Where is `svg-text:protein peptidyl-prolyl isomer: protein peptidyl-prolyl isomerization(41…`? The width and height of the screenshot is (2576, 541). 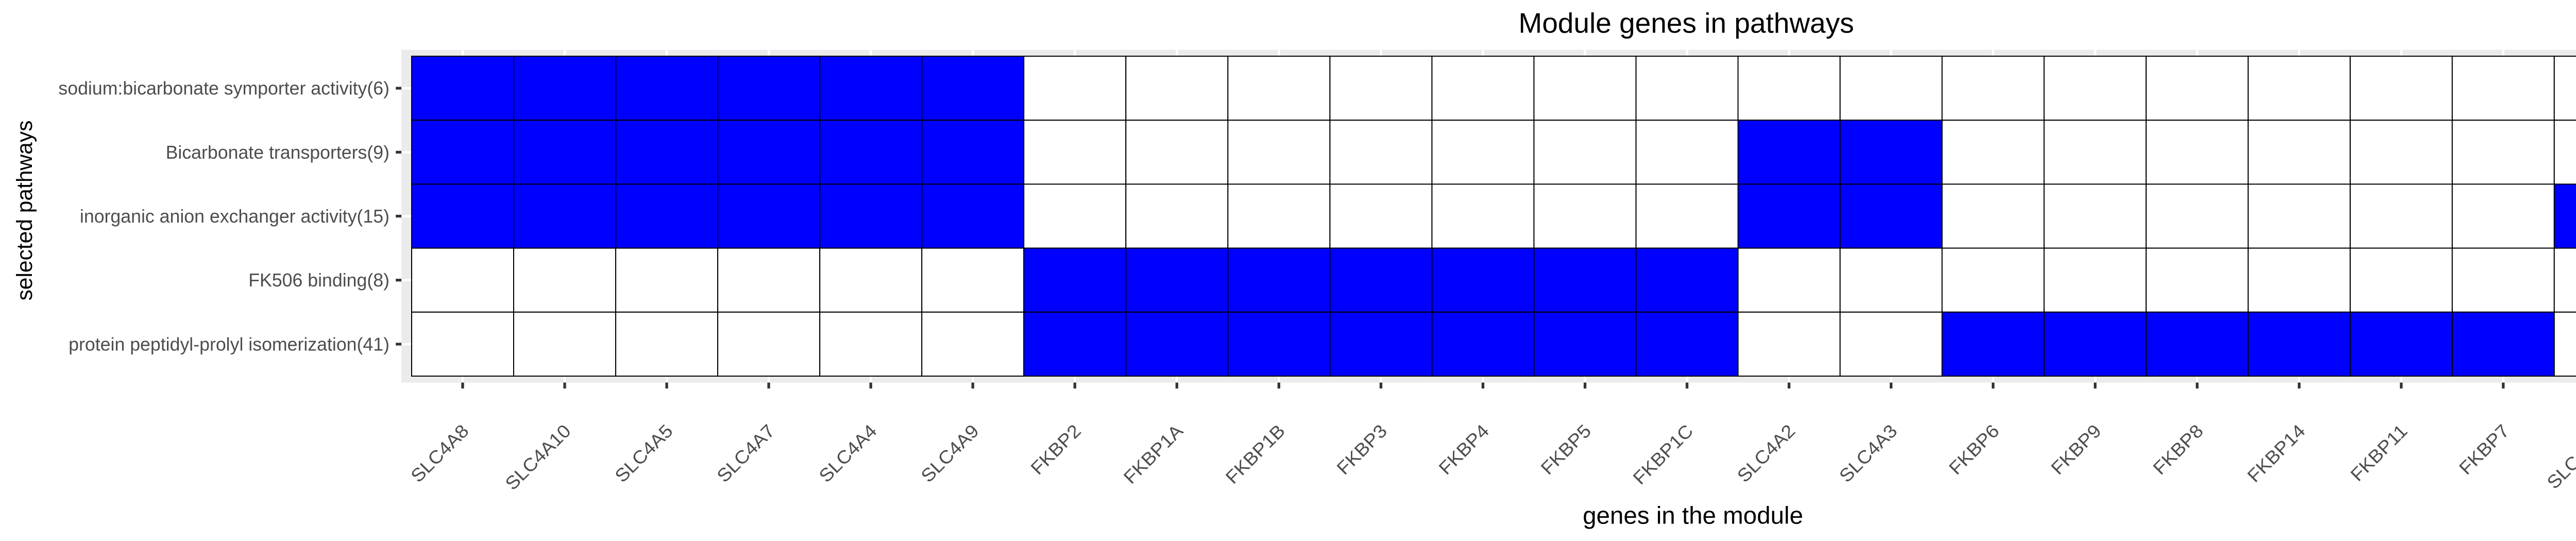
svg-text:protein peptidyl-prolyl isomer: protein peptidyl-prolyl isomerization(41… is located at coordinates (229, 344).